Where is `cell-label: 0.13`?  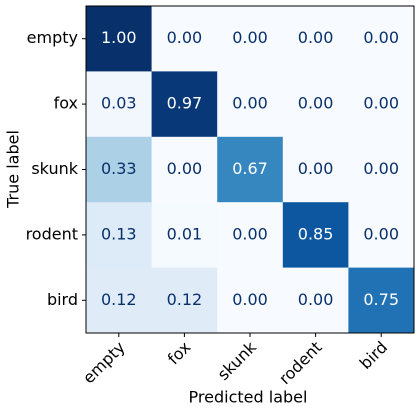 cell-label: 0.13 is located at coordinates (119, 233).